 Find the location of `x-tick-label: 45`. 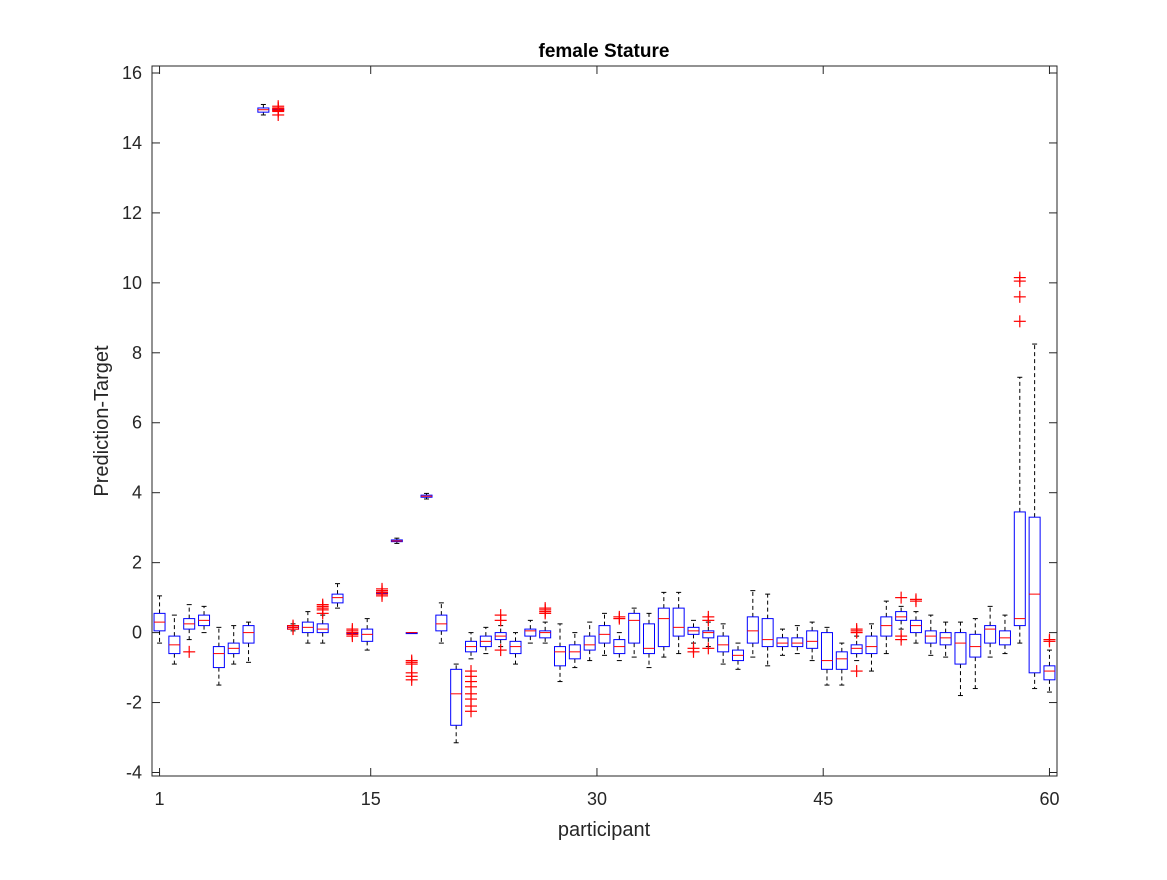

x-tick-label: 45 is located at coordinates (823, 799).